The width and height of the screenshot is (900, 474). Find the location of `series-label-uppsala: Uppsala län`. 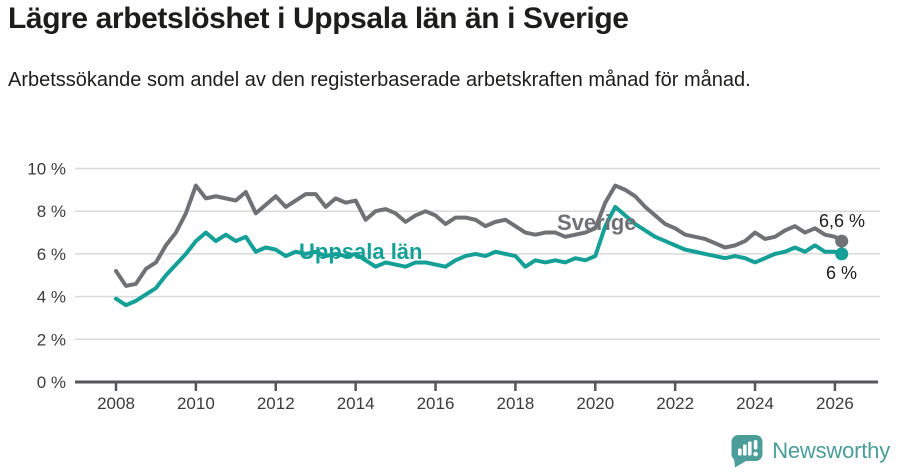

series-label-uppsala: Uppsala län is located at coordinates (360, 251).